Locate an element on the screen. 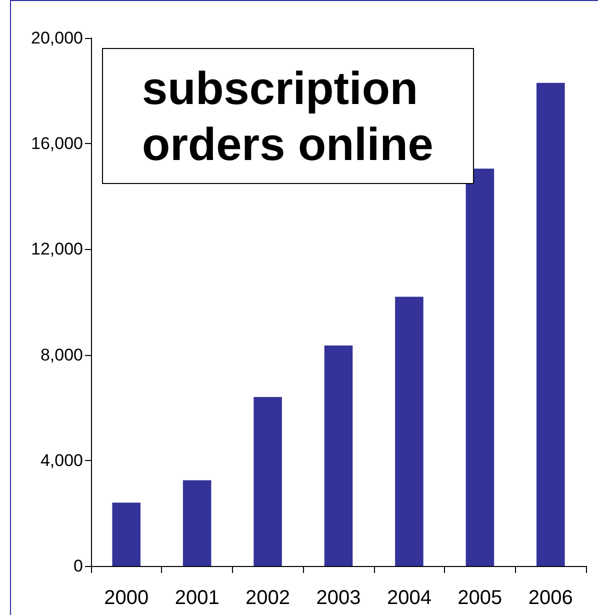 The image size is (598, 615). x-tick-label: 2005 is located at coordinates (480, 598).